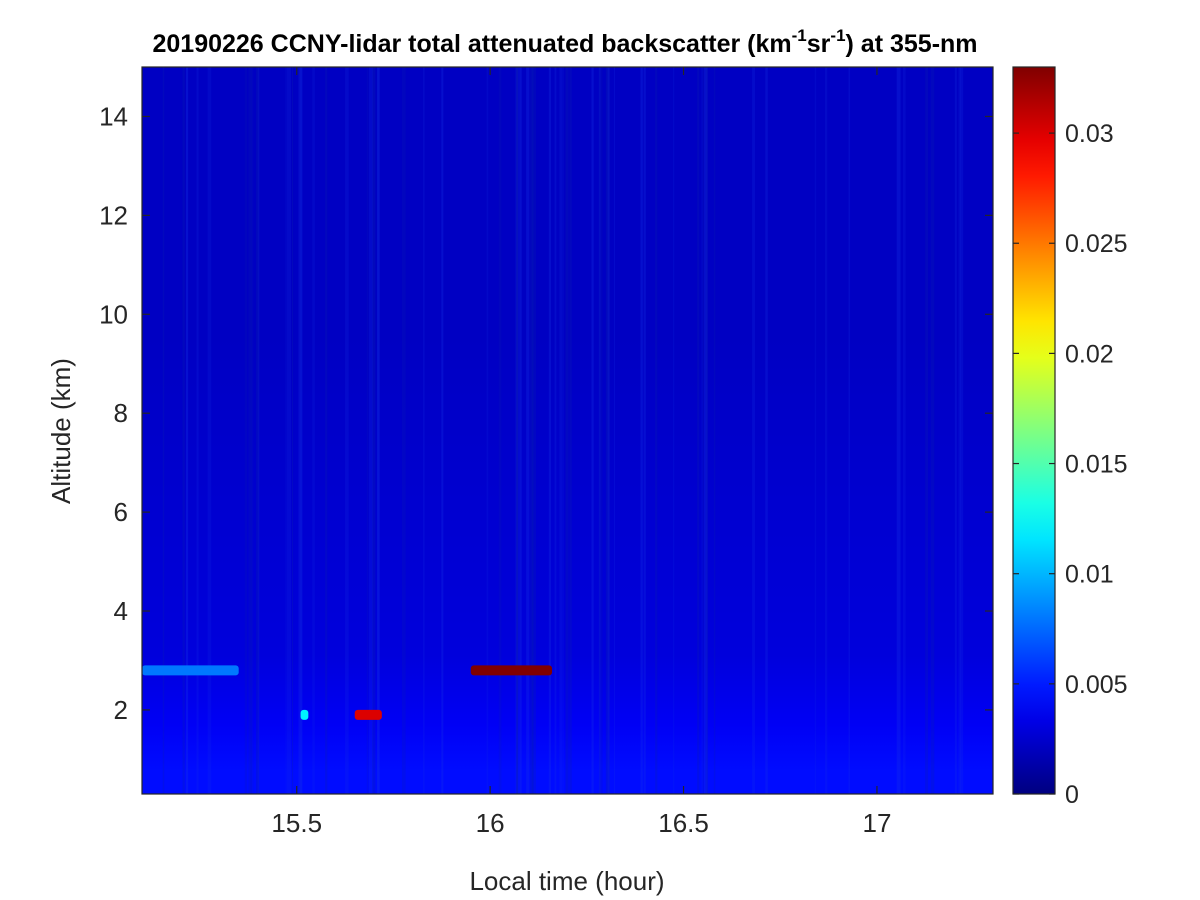 The width and height of the screenshot is (1200, 900). I want to click on chart-title-mid: sr, so click(819, 44).